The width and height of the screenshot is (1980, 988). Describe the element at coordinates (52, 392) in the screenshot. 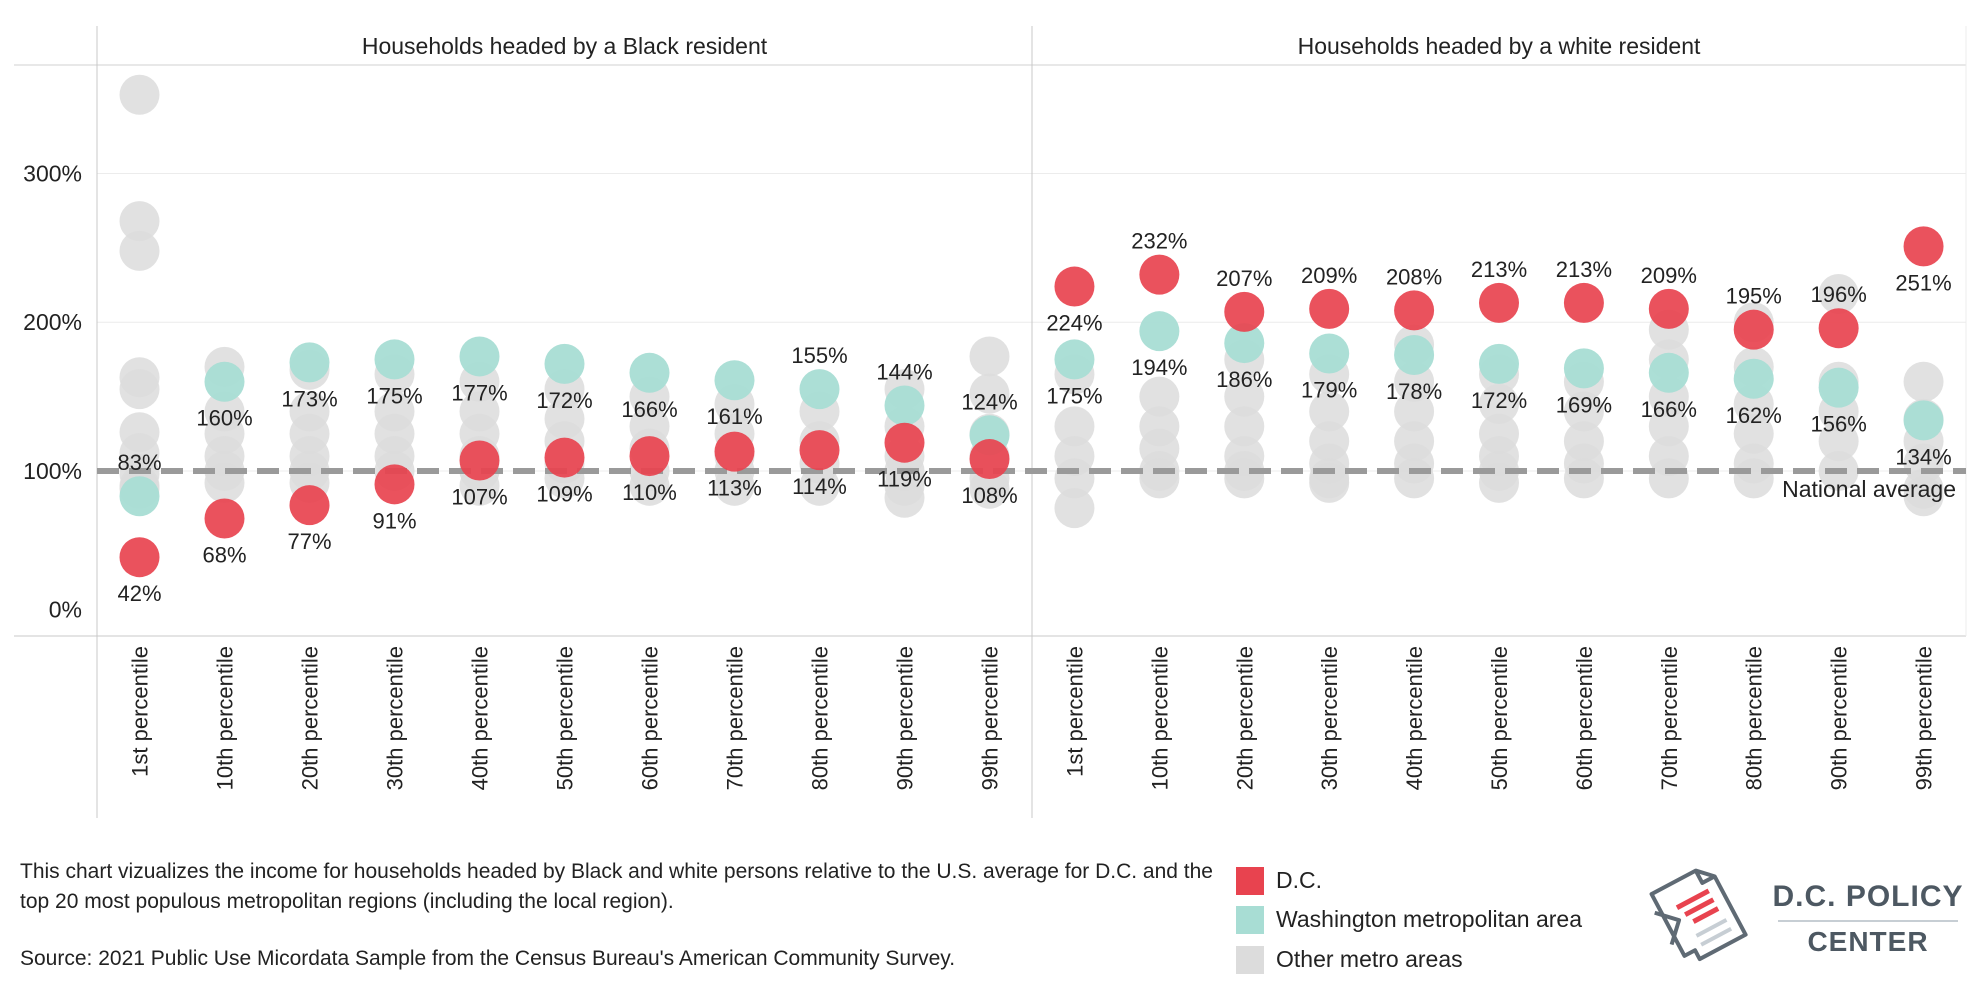

I see `y-axis: 0% 100% 200% 300%` at that location.